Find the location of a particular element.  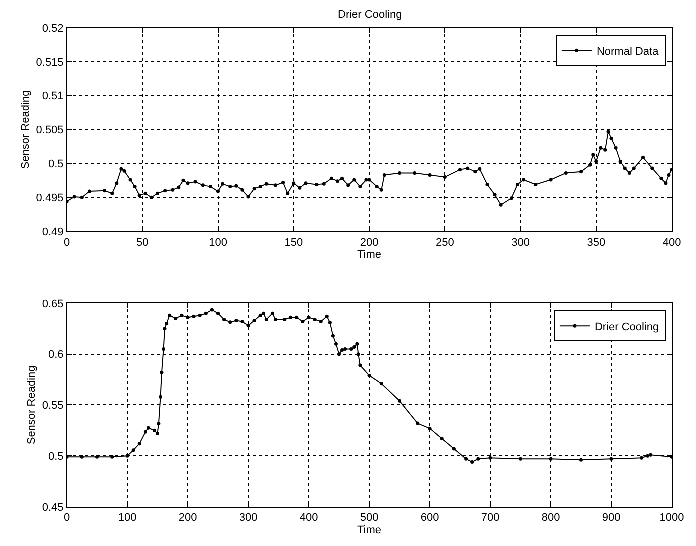

y-tick-label: 0.505 is located at coordinates (50, 130).